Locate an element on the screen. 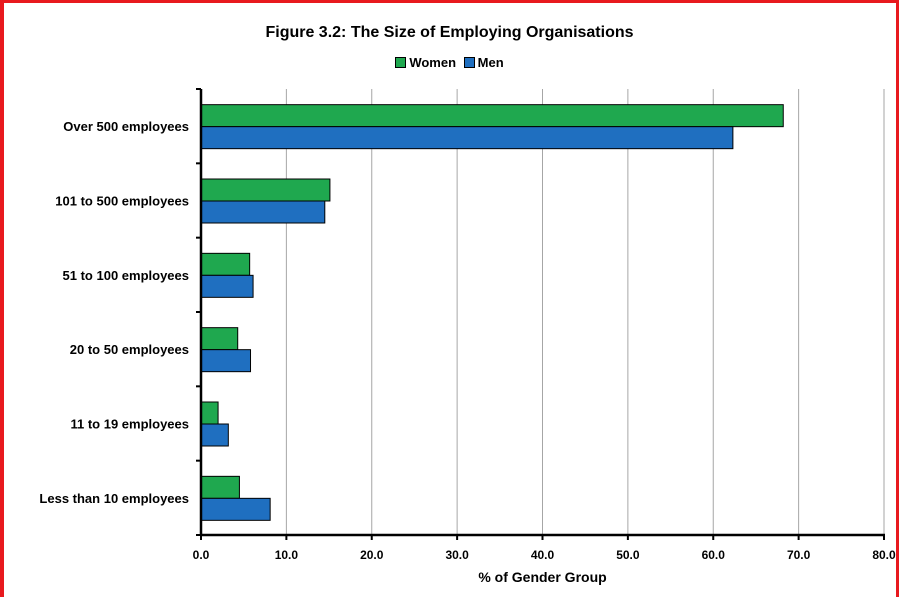 This screenshot has height=597, width=899. x-tick-label: 50.0 is located at coordinates (628, 555).